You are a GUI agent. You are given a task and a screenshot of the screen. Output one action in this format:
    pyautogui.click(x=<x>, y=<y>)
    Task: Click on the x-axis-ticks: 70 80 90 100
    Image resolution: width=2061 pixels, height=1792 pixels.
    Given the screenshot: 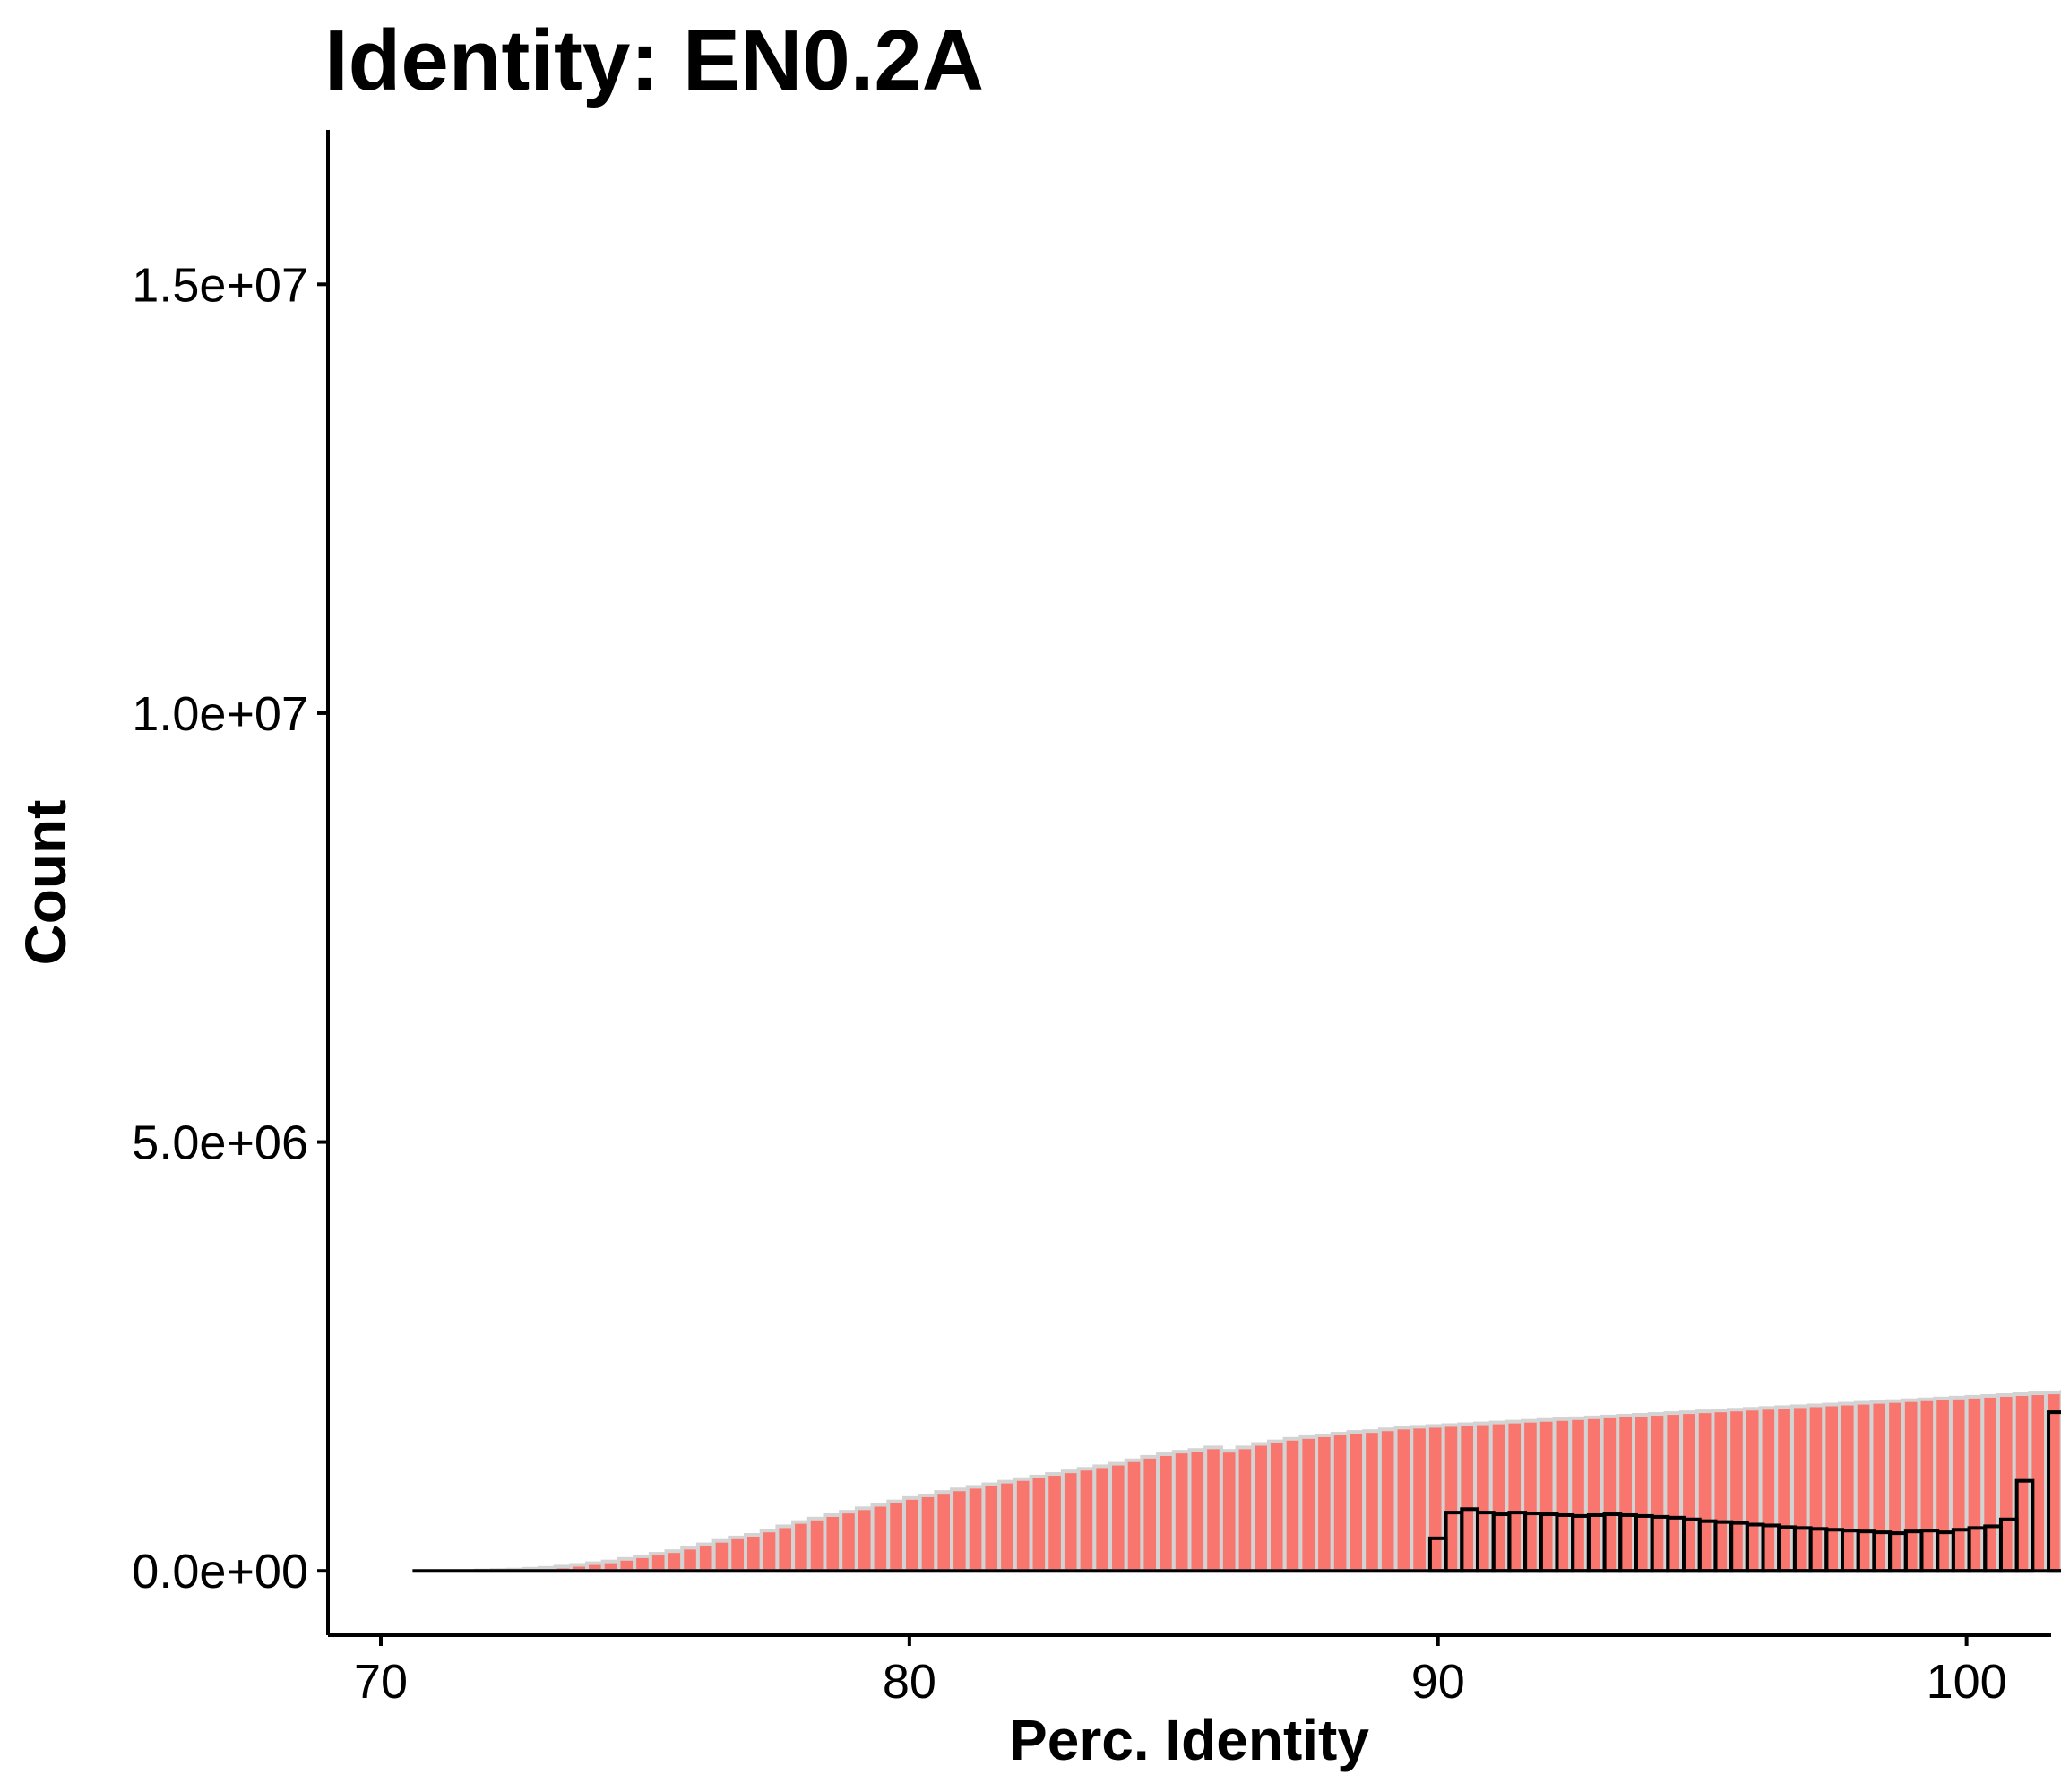 What is the action you would take?
    pyautogui.click(x=1180, y=1672)
    